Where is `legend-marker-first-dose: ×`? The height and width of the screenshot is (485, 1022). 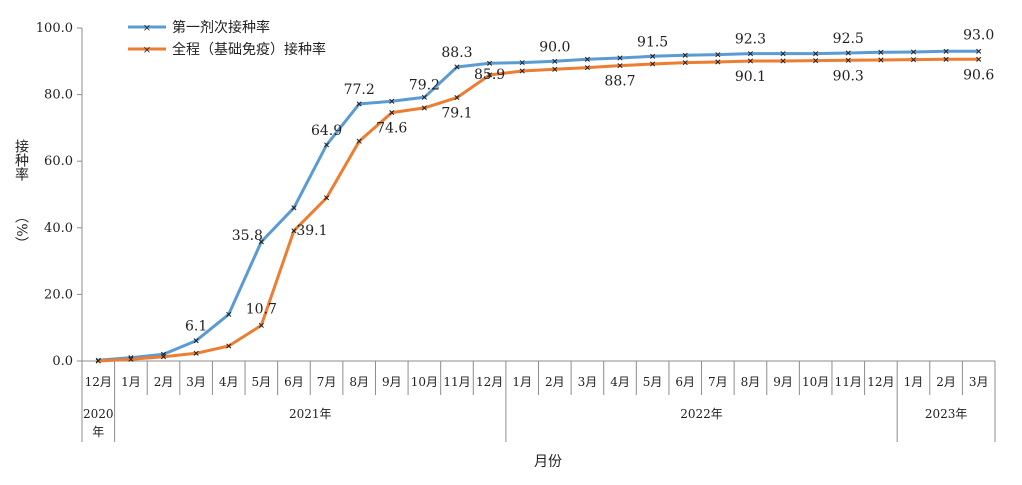
legend-marker-first-dose: × is located at coordinates (147, 28).